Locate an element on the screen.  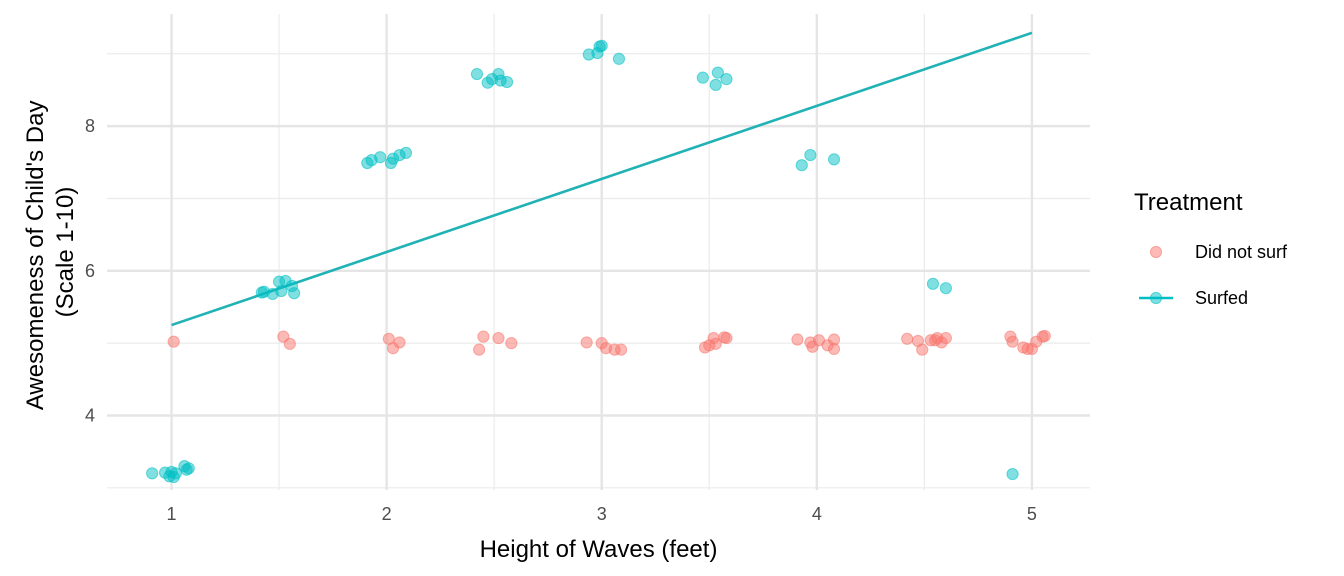
legend-label: Did not surf is located at coordinates (1241, 252).